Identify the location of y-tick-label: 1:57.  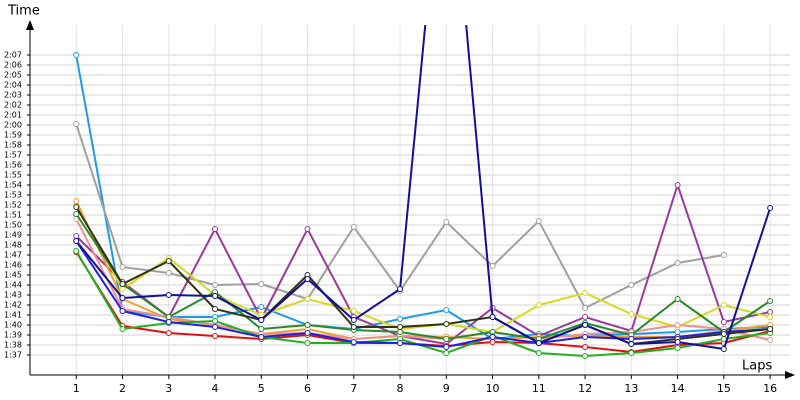
(13, 155).